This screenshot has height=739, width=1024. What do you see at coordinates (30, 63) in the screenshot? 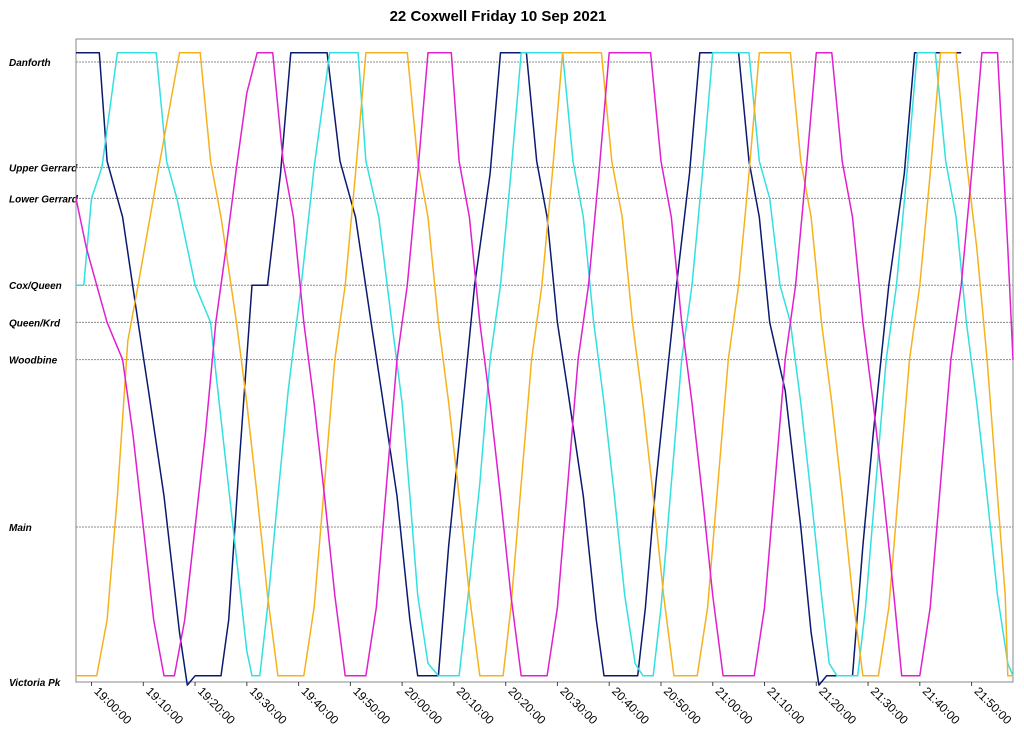
I see `y-tick-label: Danforth` at bounding box center [30, 63].